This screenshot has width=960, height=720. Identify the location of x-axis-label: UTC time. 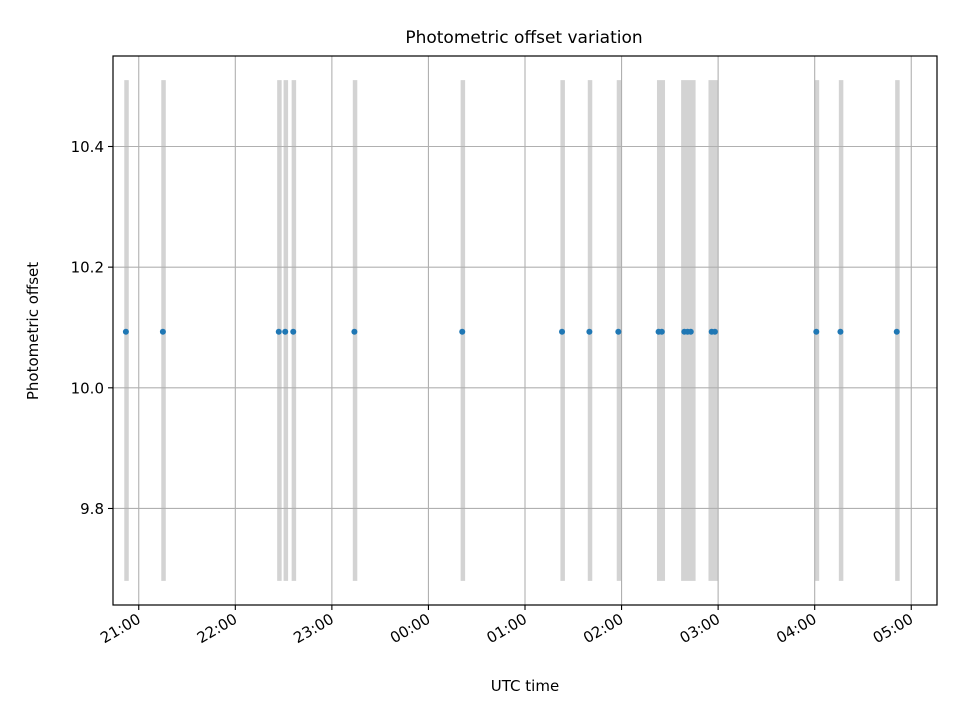
(525, 686).